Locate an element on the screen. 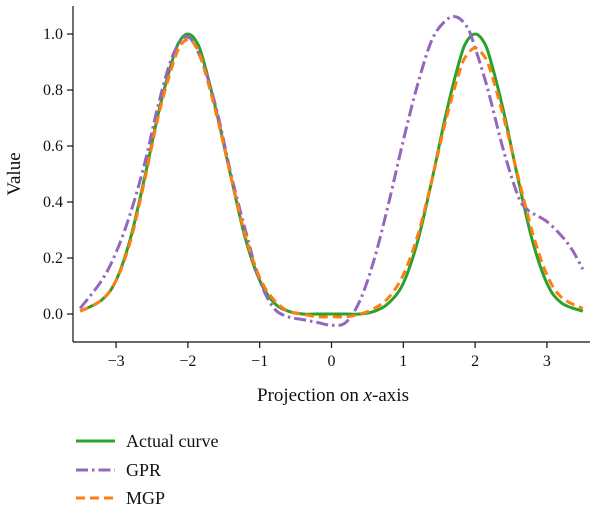 The image size is (600, 512). legend: Actual curve GPR MGP is located at coordinates (147, 469).